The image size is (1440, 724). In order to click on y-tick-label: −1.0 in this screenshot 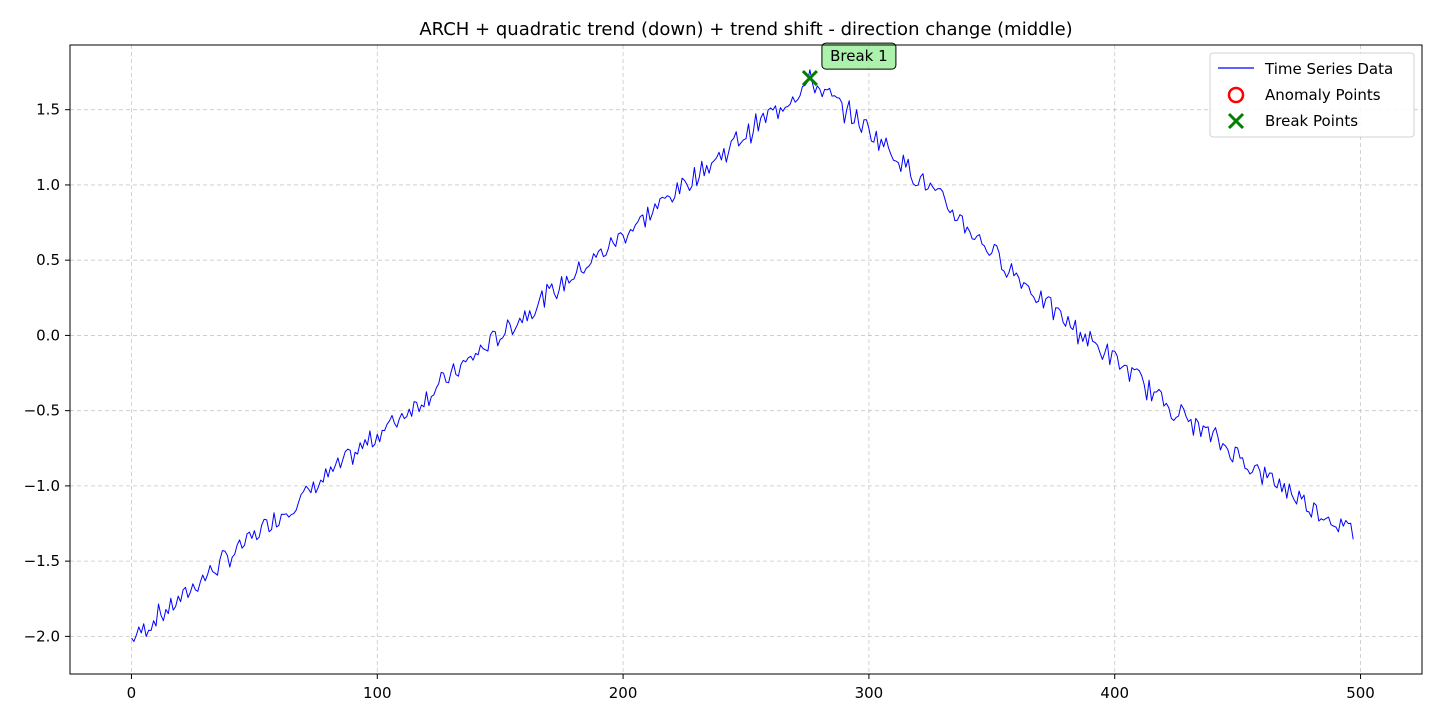, I will do `click(42, 486)`.